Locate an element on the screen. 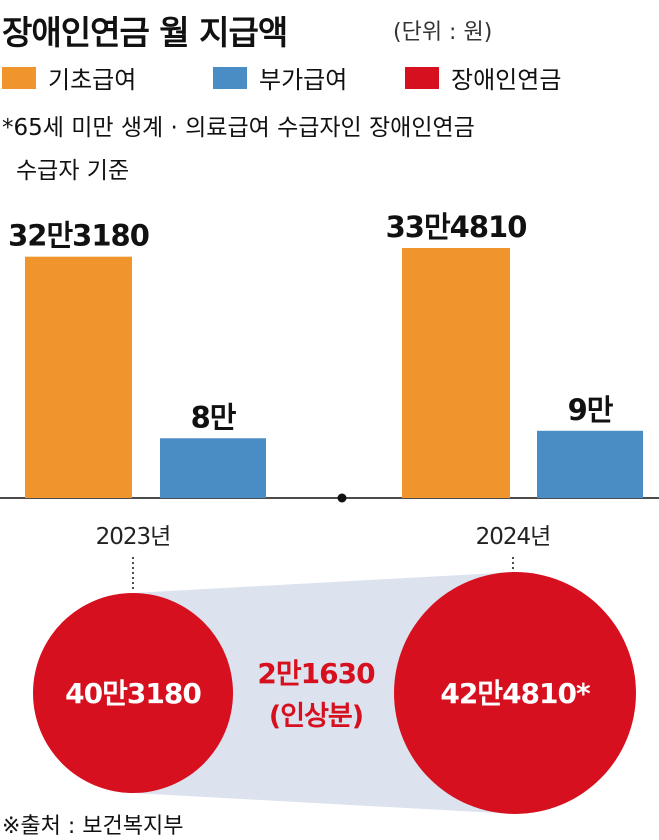  footnote: *65세 미만 생계 · 의료급여 수급자인 장애인연금 수급자 기준 is located at coordinates (329, 150).